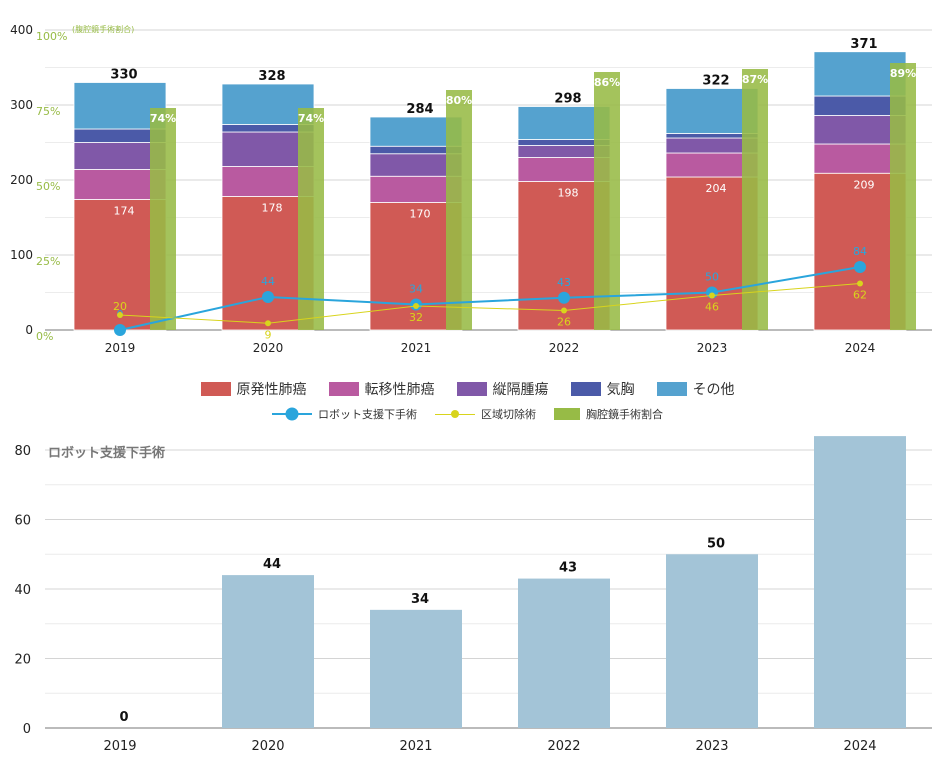 This screenshot has height=759, width=935. I want to click on legend-swatch-metastatic-lung-cancer, so click(343, 389).